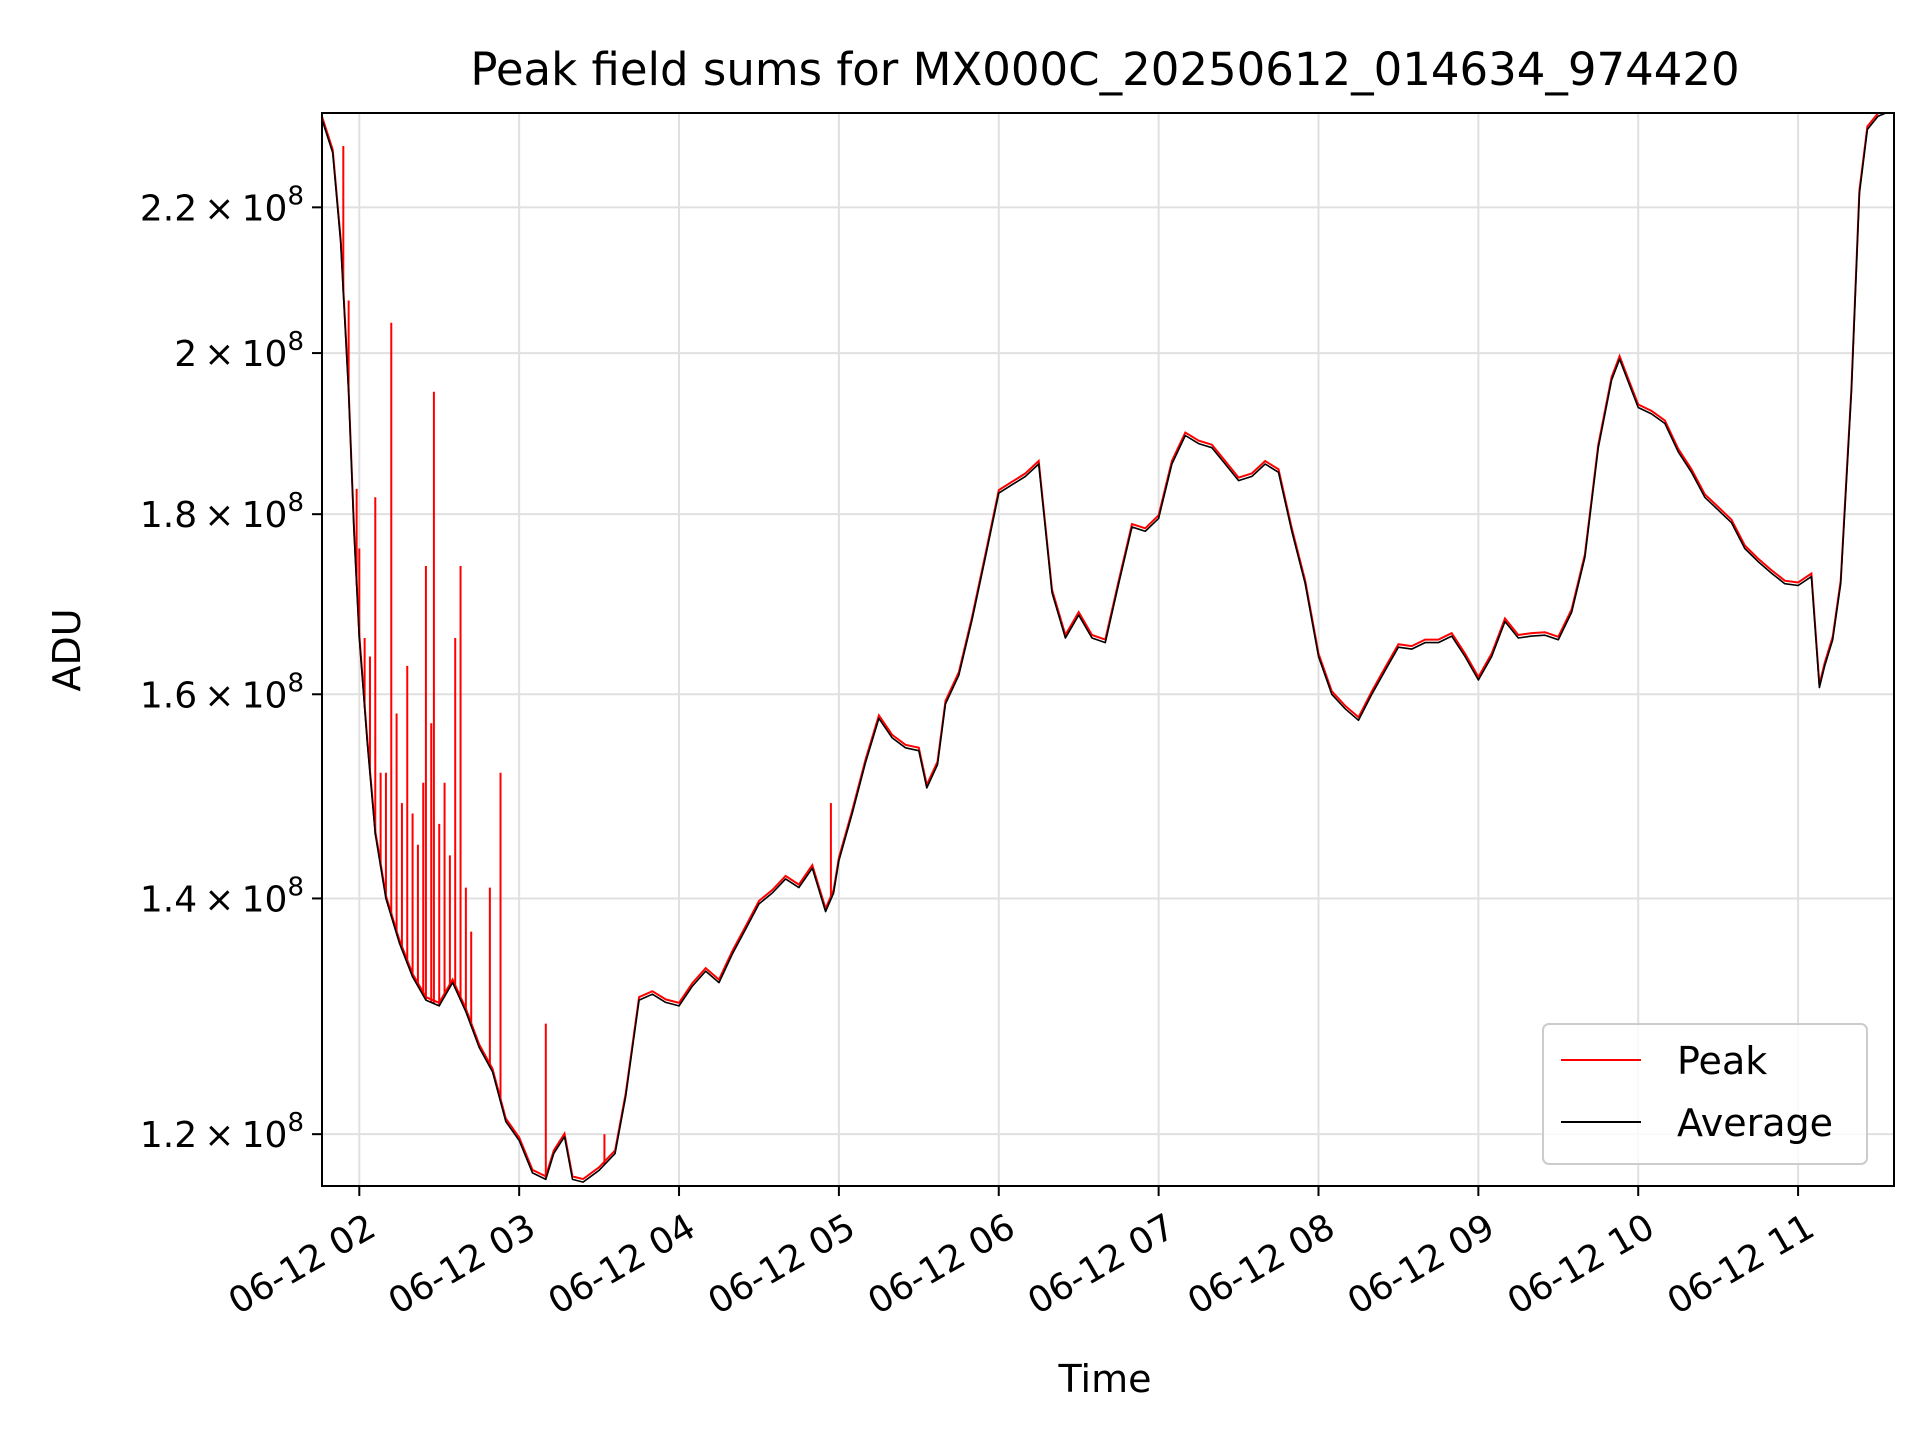  Describe the element at coordinates (67, 649) in the screenshot. I see `y-axis-label: ADU` at that location.